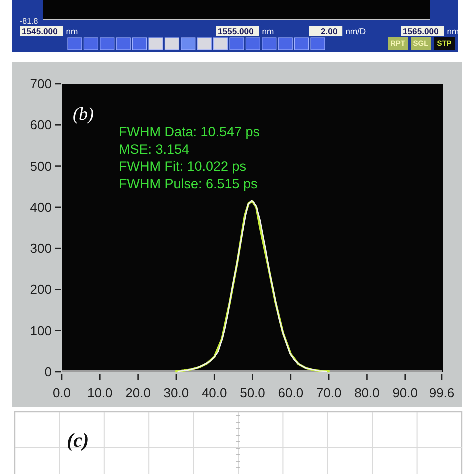 The width and height of the screenshot is (474, 474). Describe the element at coordinates (329, 393) in the screenshot. I see `x-tick-label: 70.0` at that location.